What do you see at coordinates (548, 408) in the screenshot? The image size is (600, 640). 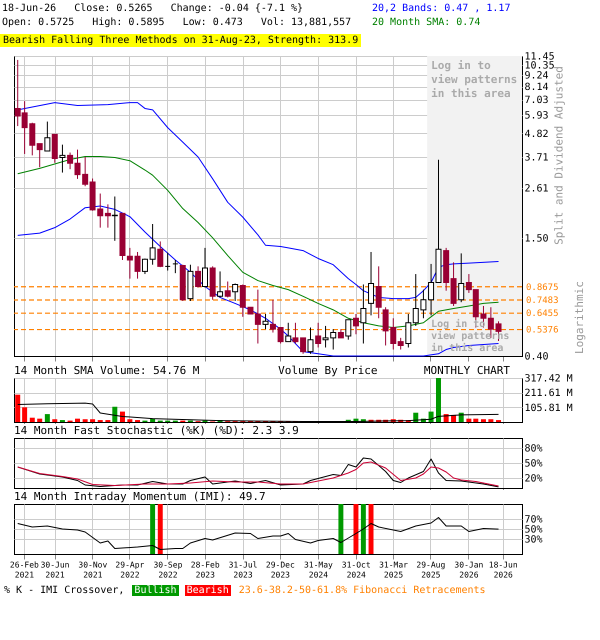 I see `y-tick-label: 105.81 M` at bounding box center [548, 408].